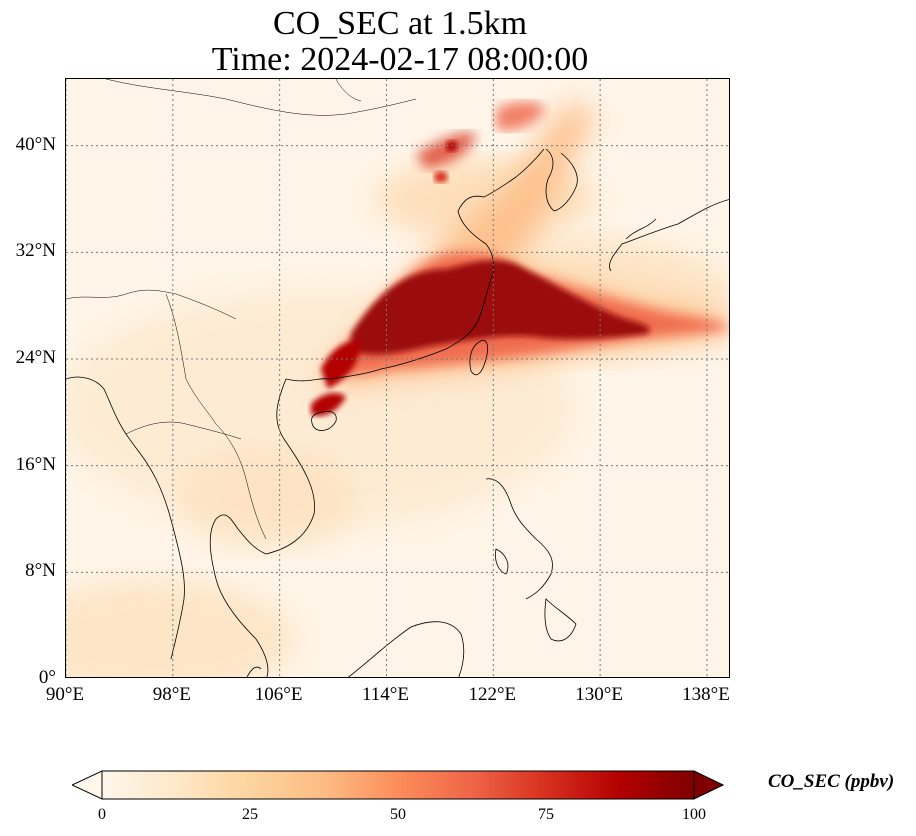 Image resolution: width=916 pixels, height=836 pixels. I want to click on lat-tick-label: 8°N, so click(40, 571).